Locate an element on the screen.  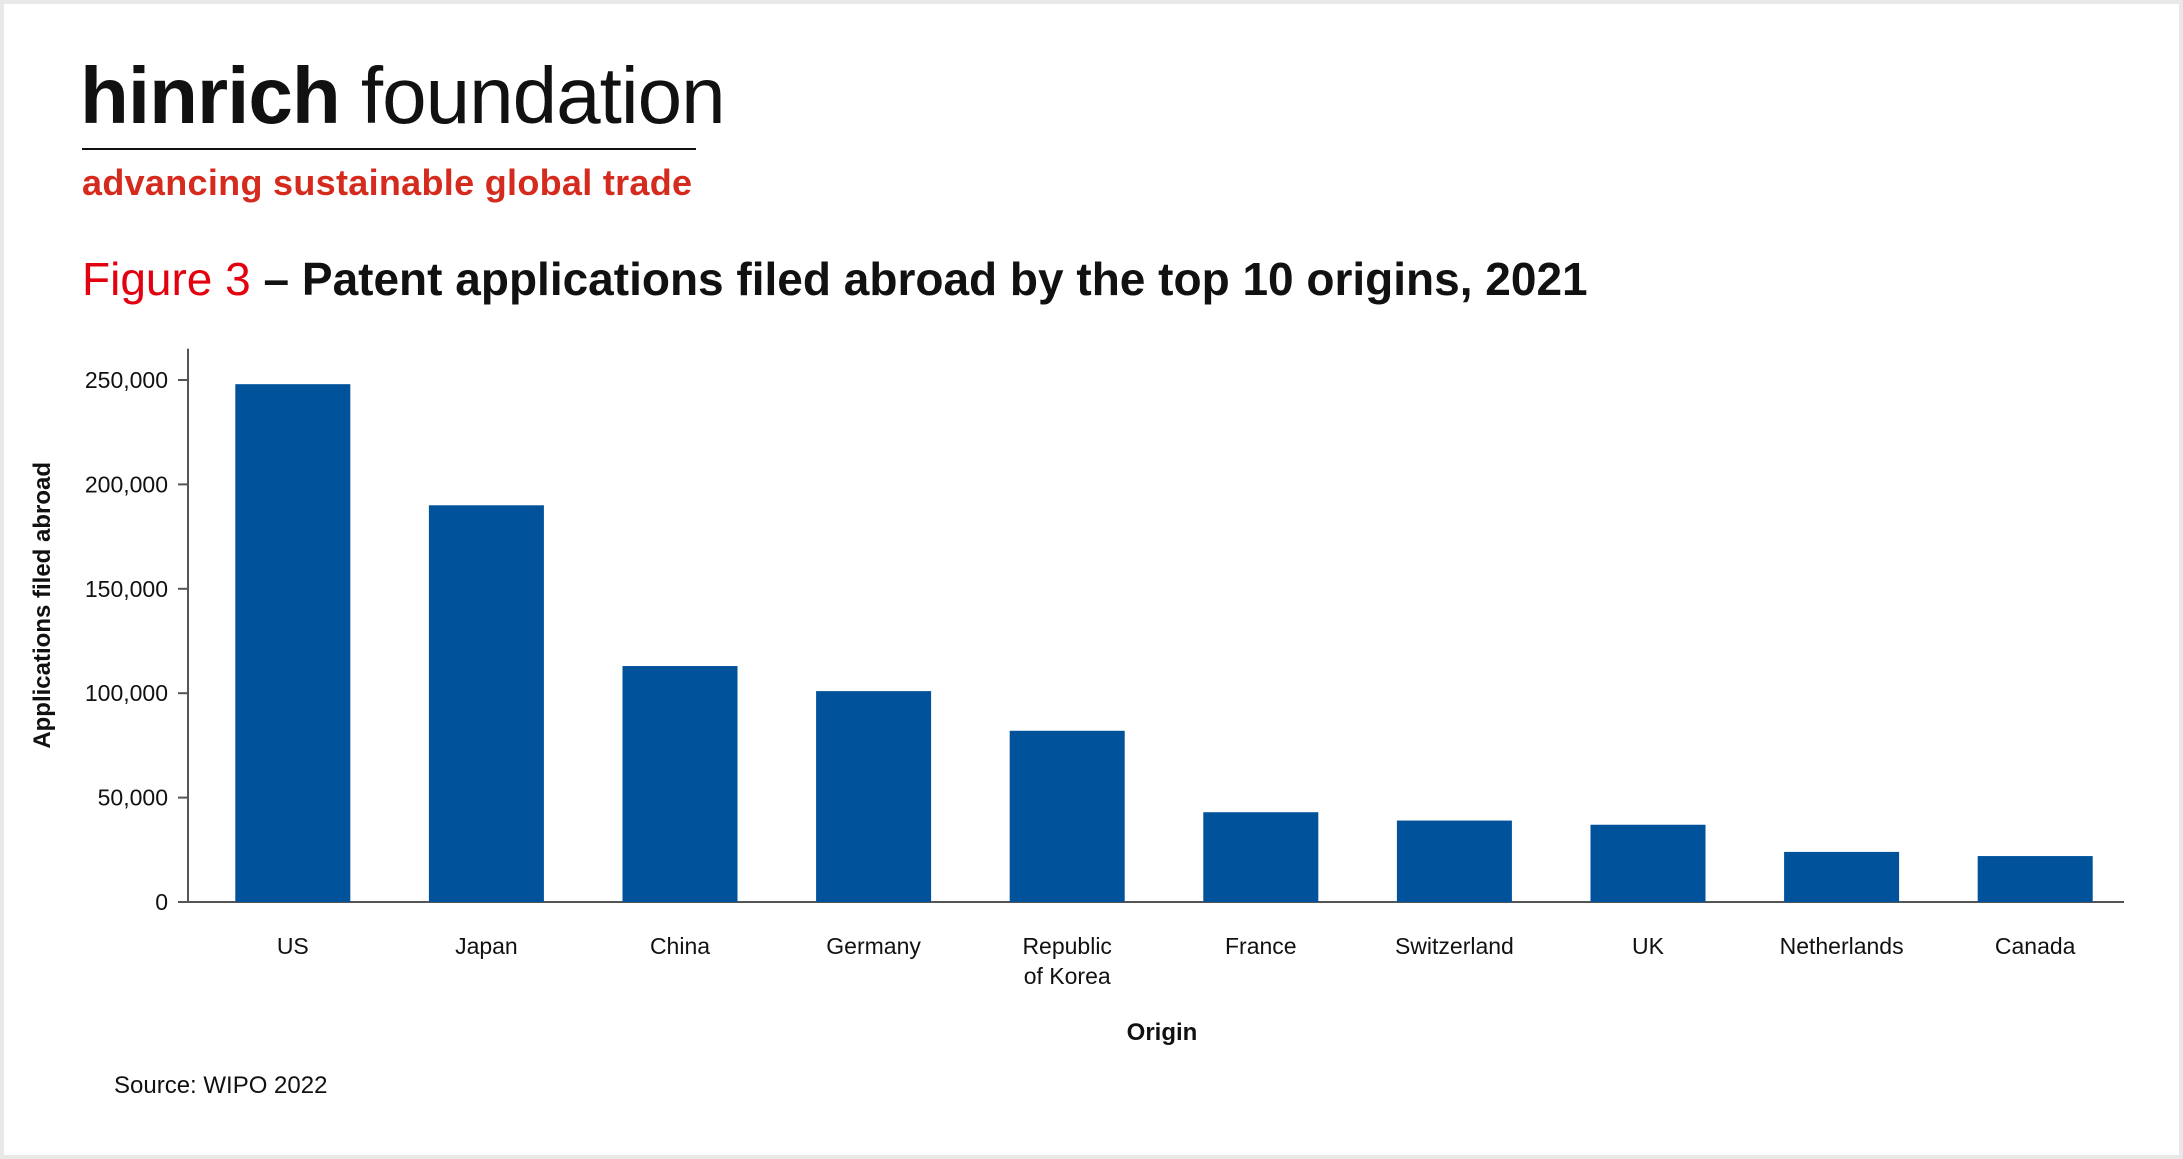
x-tick-label: Japan is located at coordinates (486, 946).